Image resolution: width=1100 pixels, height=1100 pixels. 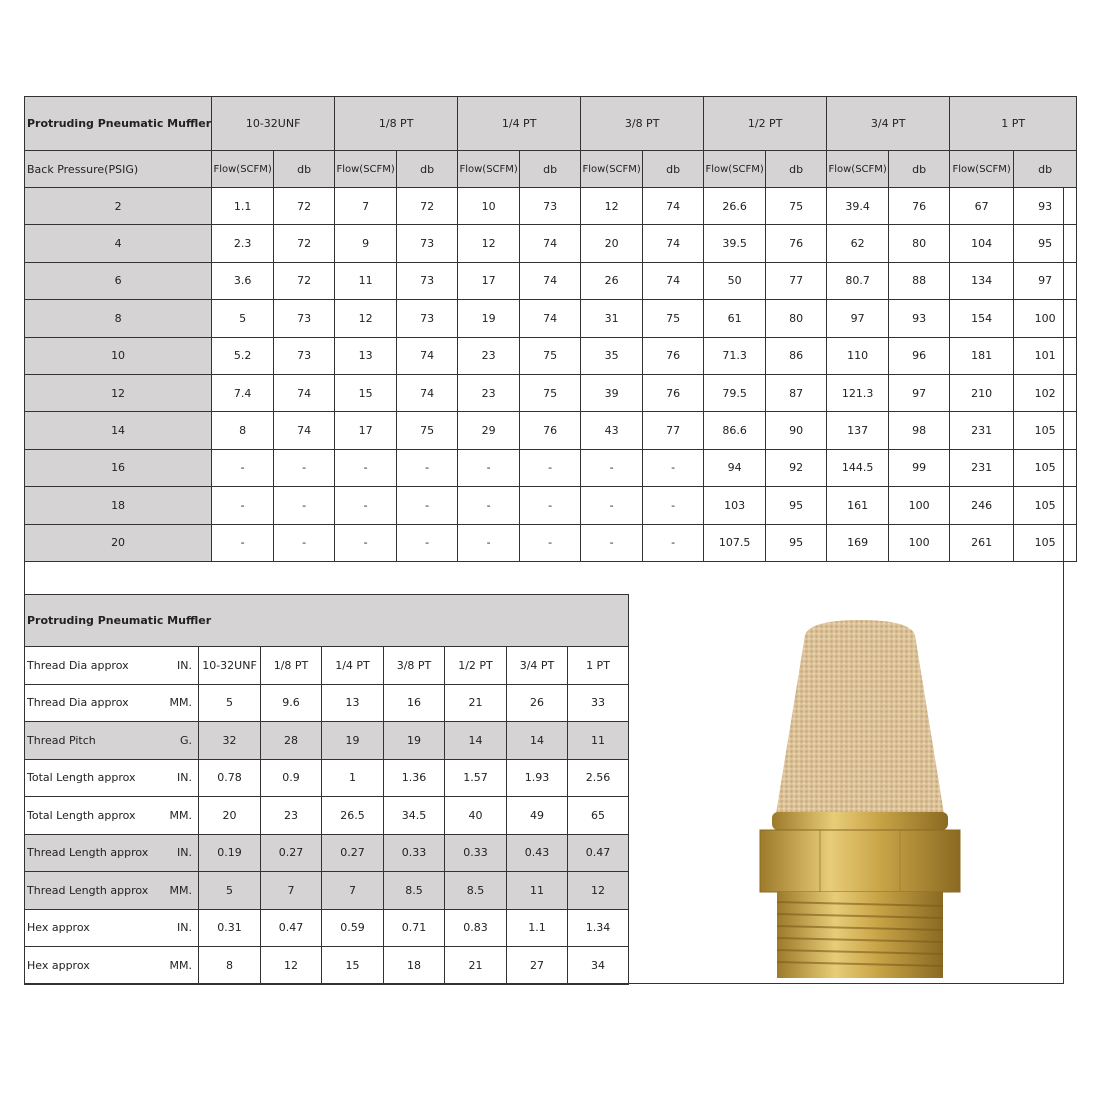 What do you see at coordinates (598, 777) in the screenshot?
I see `value-cell: 2.56` at bounding box center [598, 777].